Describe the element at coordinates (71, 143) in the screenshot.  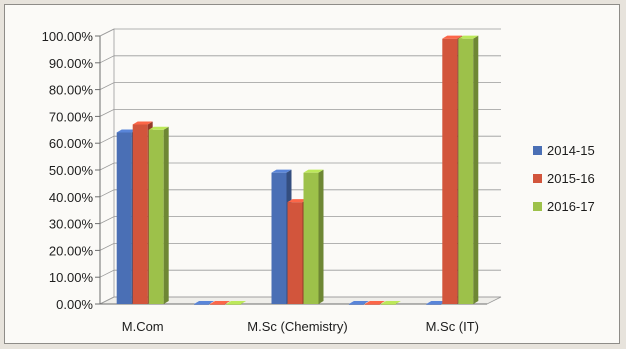
I see `y-tick-label: 60.00%` at that location.